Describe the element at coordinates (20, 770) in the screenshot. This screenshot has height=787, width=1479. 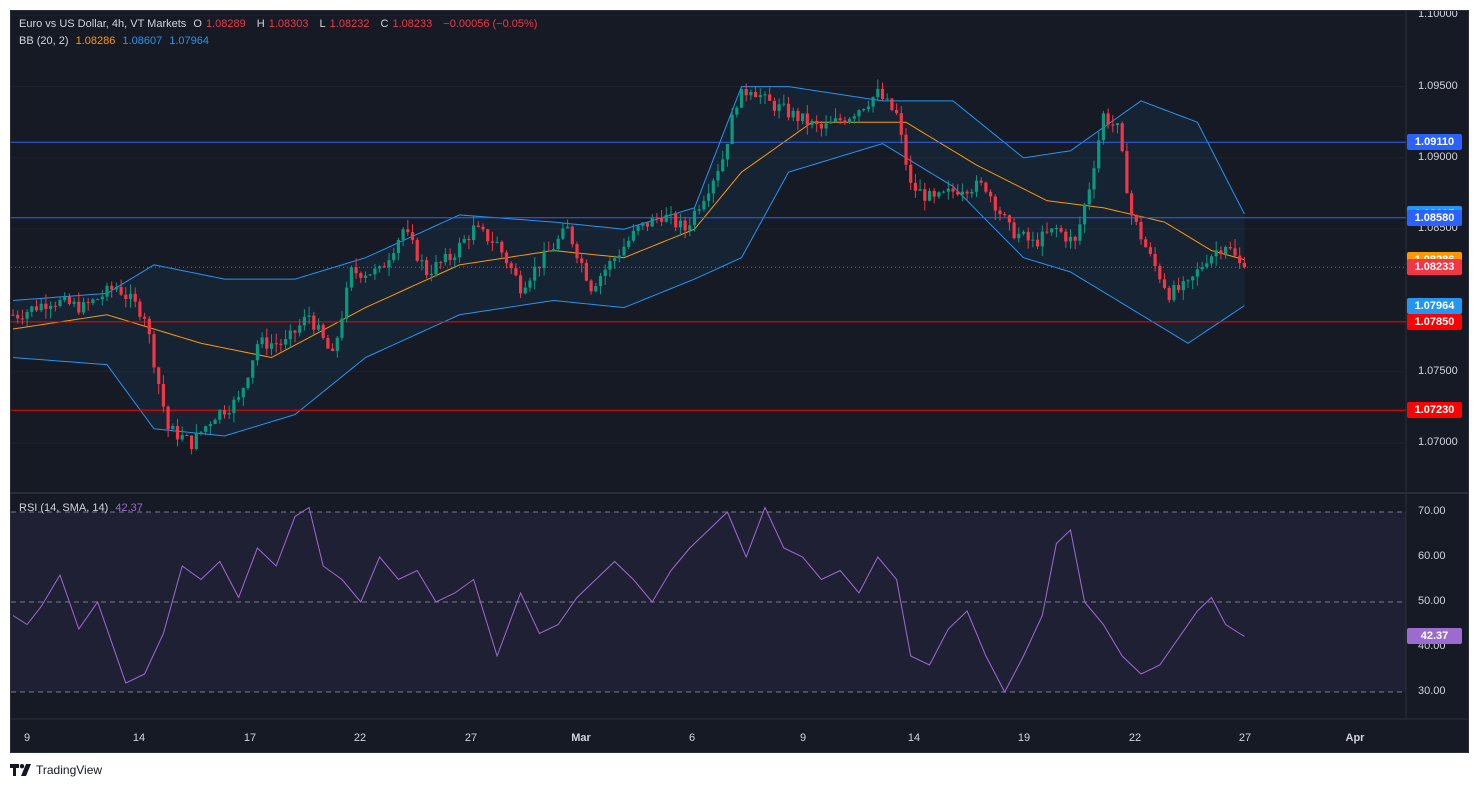
I see `tradingview-logo-icon` at that location.